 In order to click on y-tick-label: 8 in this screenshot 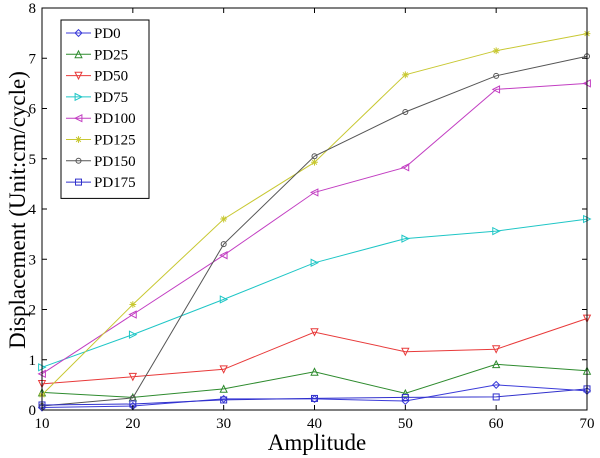, I will do `click(33, 9)`.